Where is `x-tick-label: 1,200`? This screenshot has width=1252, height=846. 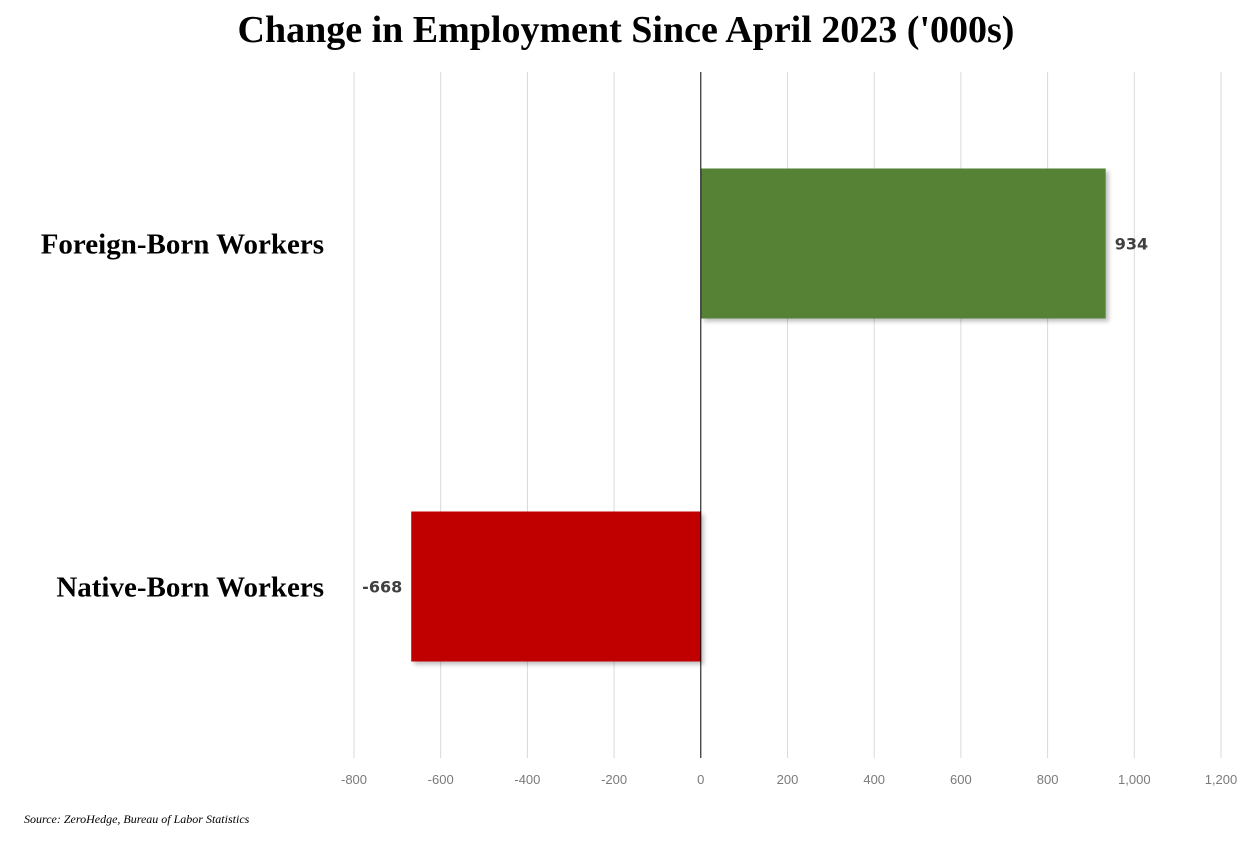 x-tick-label: 1,200 is located at coordinates (1221, 779).